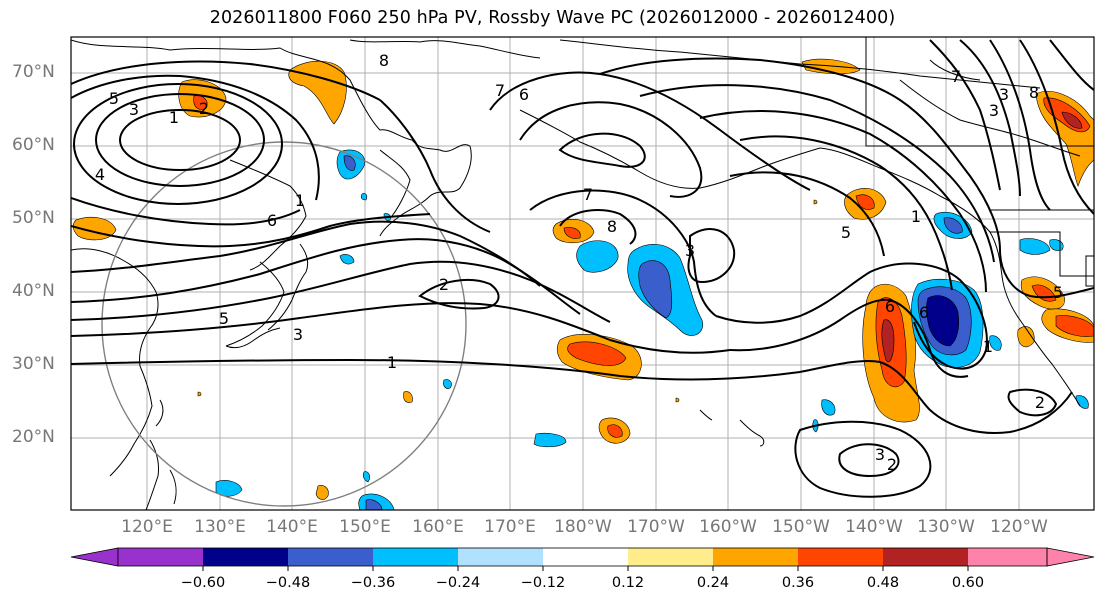  Describe the element at coordinates (946, 527) in the screenshot. I see `longitude-label: 130°W` at that location.